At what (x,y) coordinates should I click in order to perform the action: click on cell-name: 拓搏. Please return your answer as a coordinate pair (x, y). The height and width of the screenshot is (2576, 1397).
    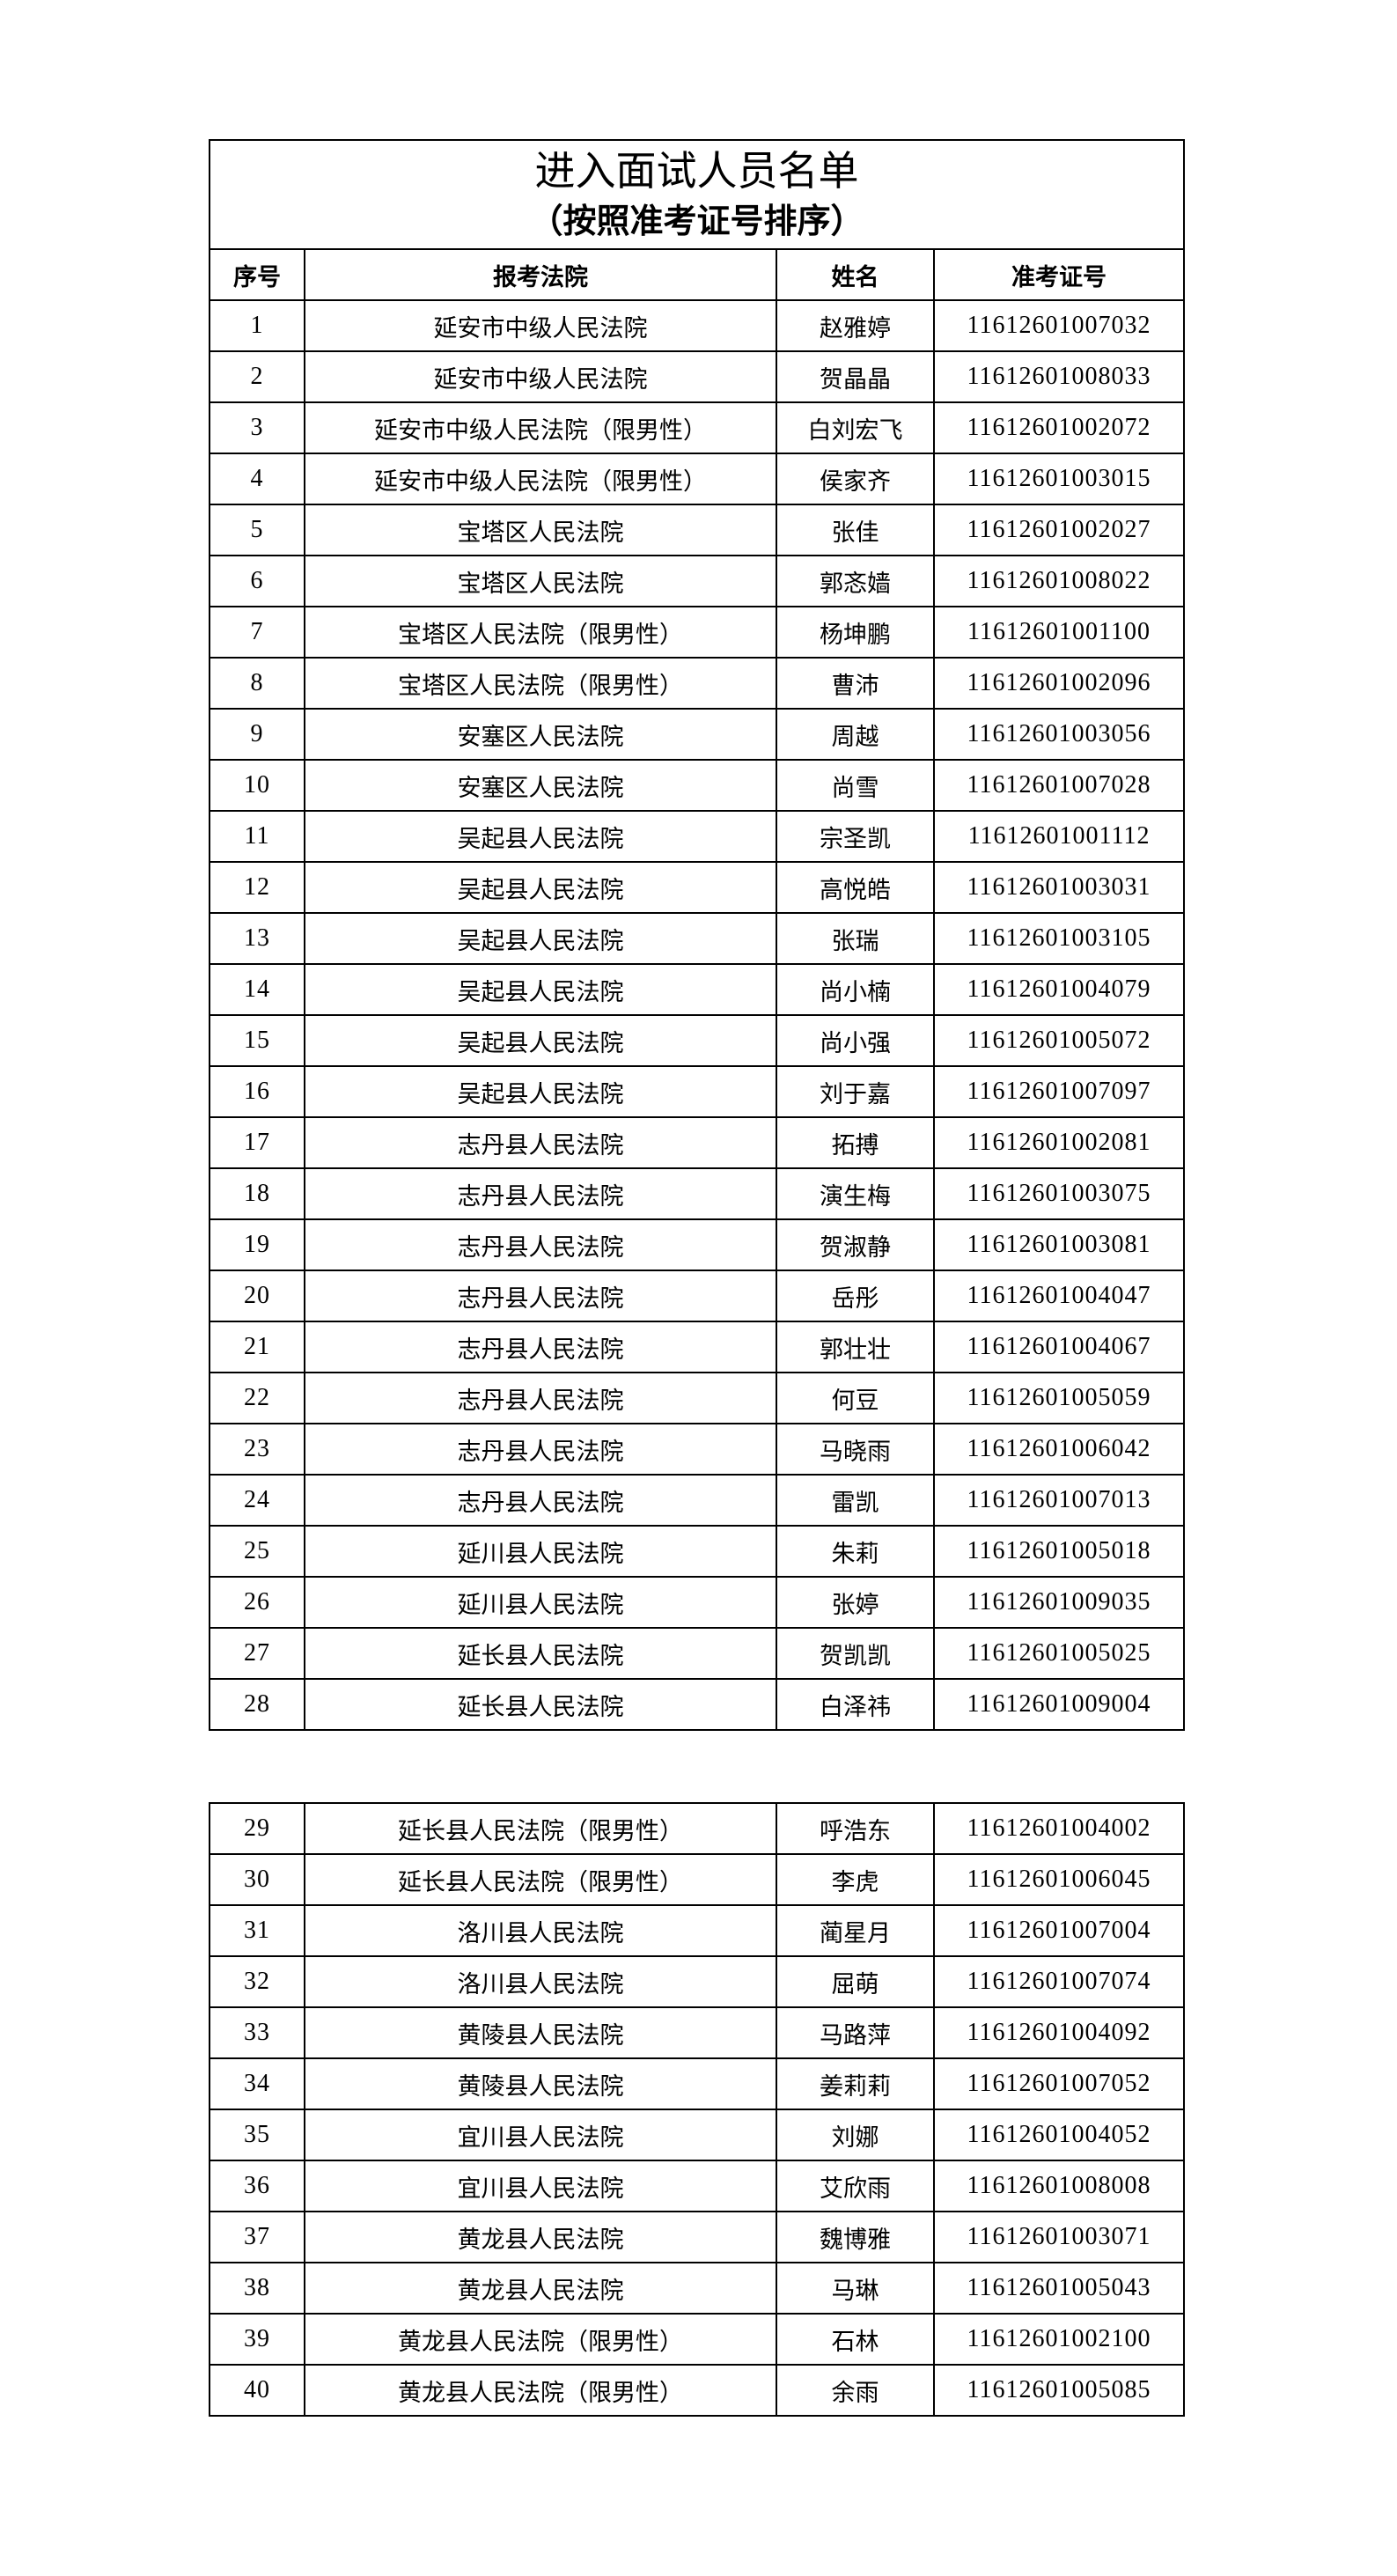
    Looking at the image, I should click on (855, 1143).